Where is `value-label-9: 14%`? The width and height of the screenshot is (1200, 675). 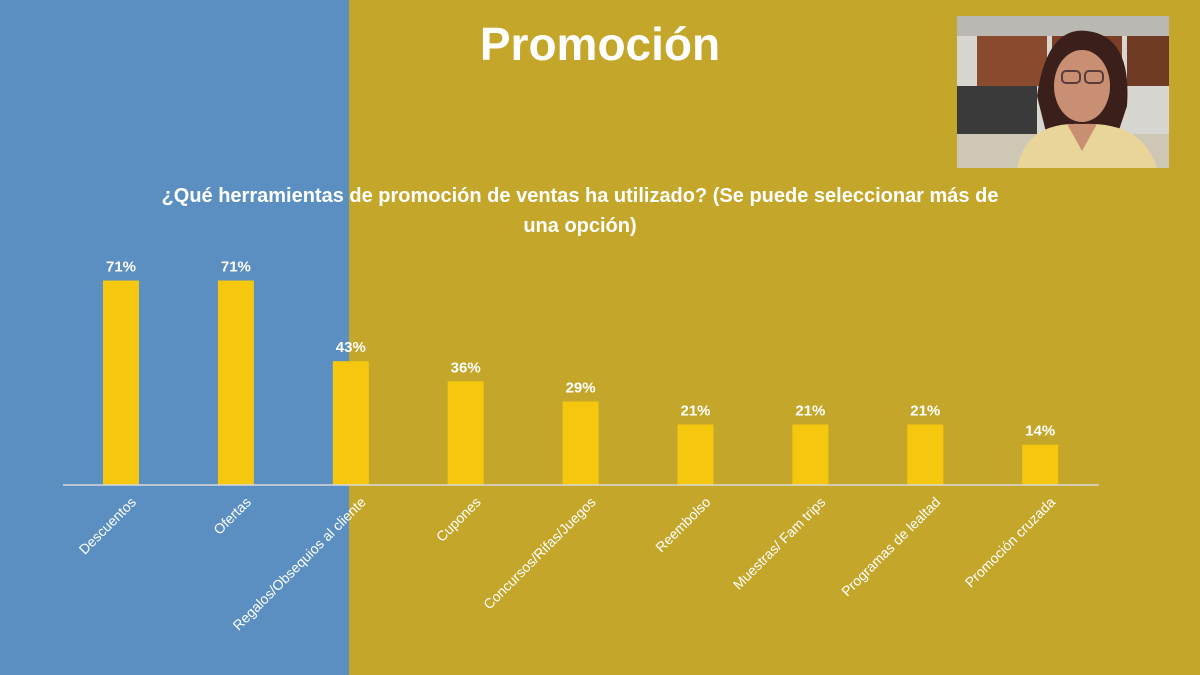
value-label-9: 14% is located at coordinates (1040, 431).